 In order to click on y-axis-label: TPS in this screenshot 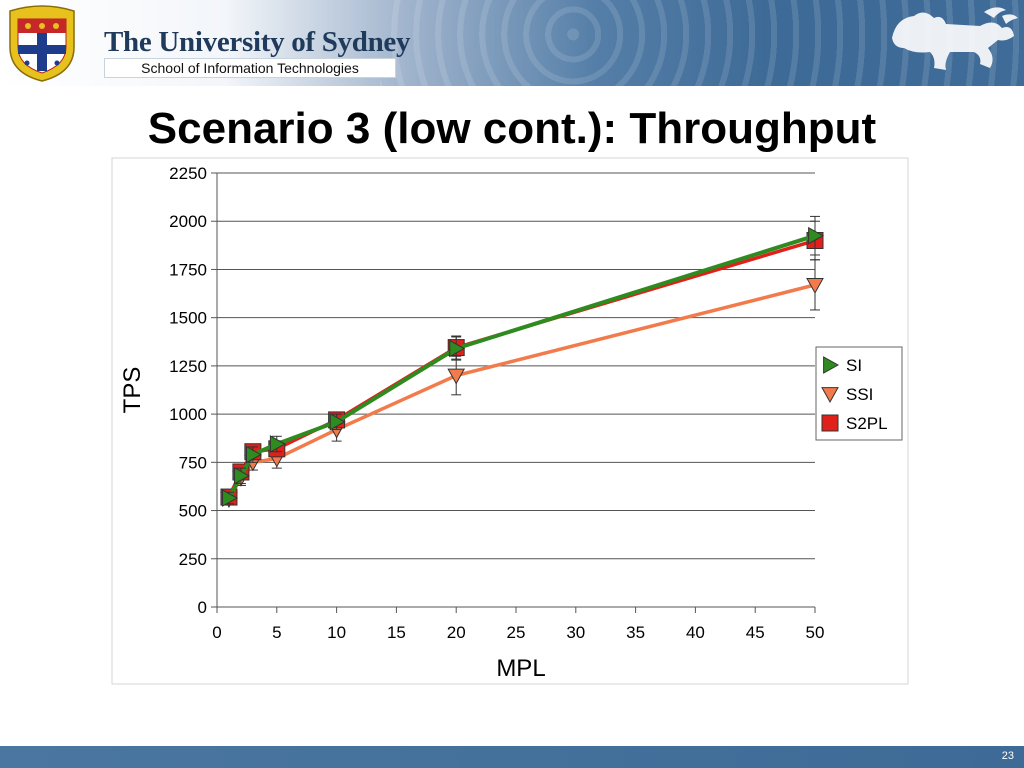, I will do `click(132, 390)`.